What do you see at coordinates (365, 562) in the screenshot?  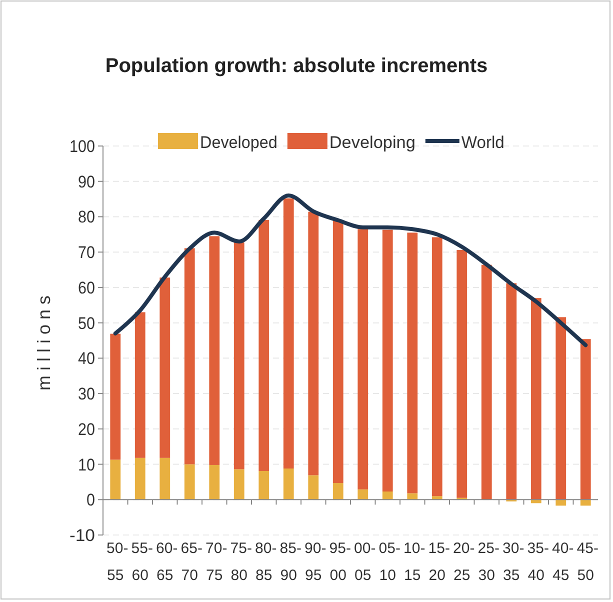 I see `x-tick-label: 00-05` at bounding box center [365, 562].